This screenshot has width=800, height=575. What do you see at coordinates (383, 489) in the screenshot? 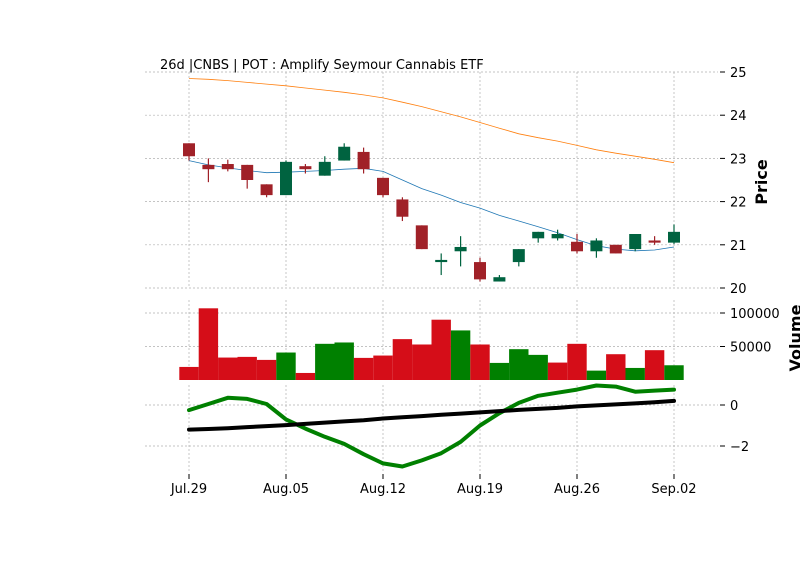
I see `x-tick-label: Aug.12` at bounding box center [383, 489].